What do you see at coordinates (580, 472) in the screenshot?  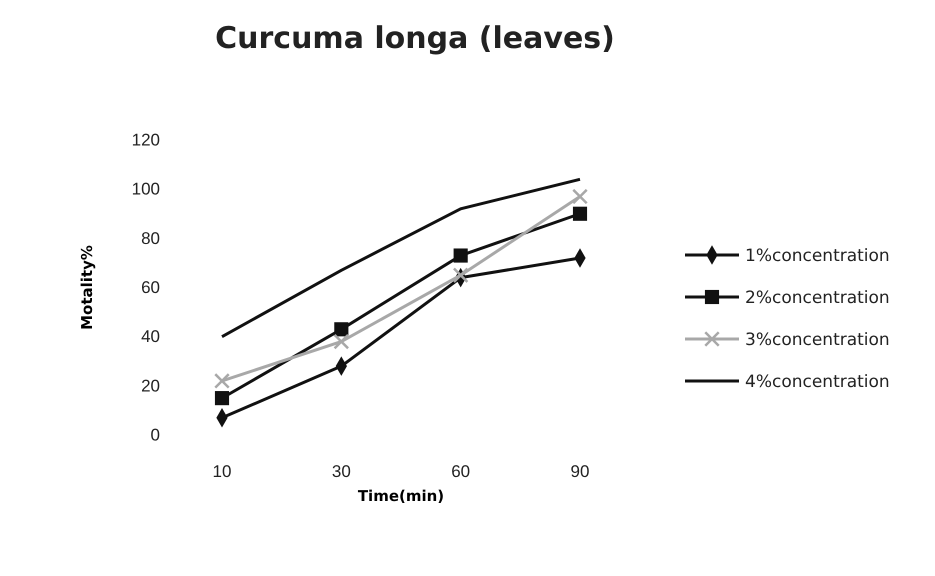 I see `x-tick-label: 90` at bounding box center [580, 472].